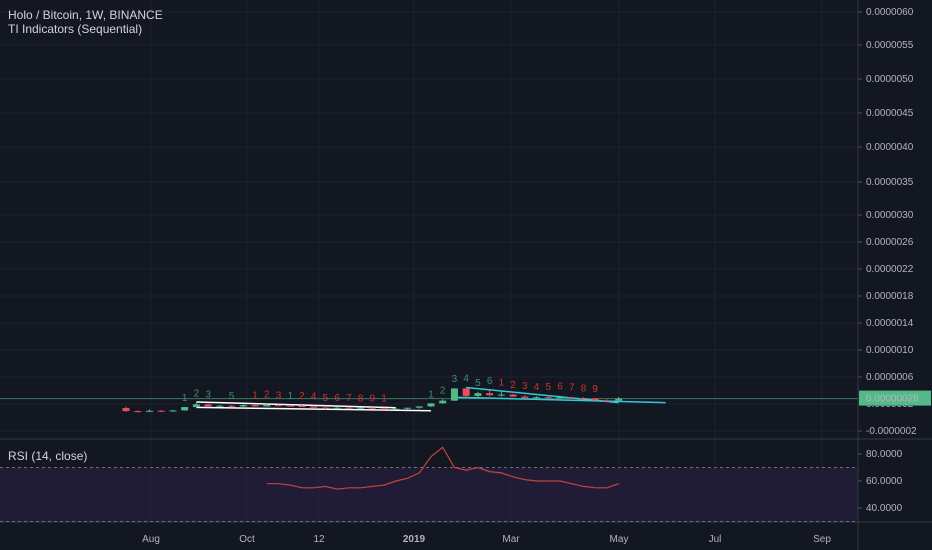 This screenshot has width=932, height=550. What do you see at coordinates (890, 350) in the screenshot?
I see `y-tick-label: 0.0000010` at bounding box center [890, 350].